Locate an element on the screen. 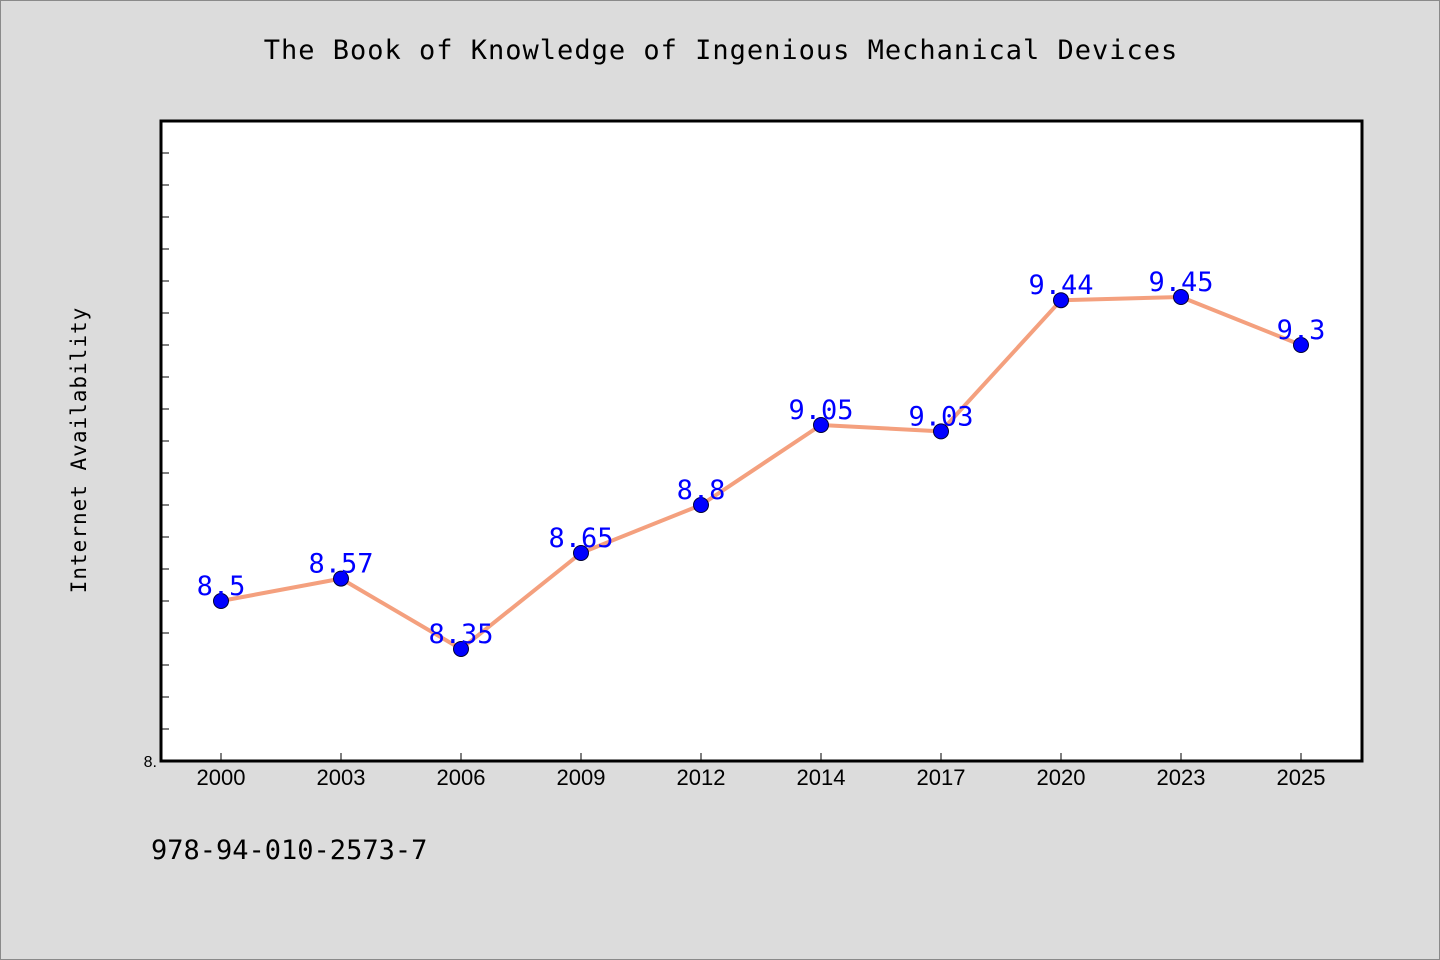 The width and height of the screenshot is (1440, 960). data-label: 9.05 is located at coordinates (820, 410).